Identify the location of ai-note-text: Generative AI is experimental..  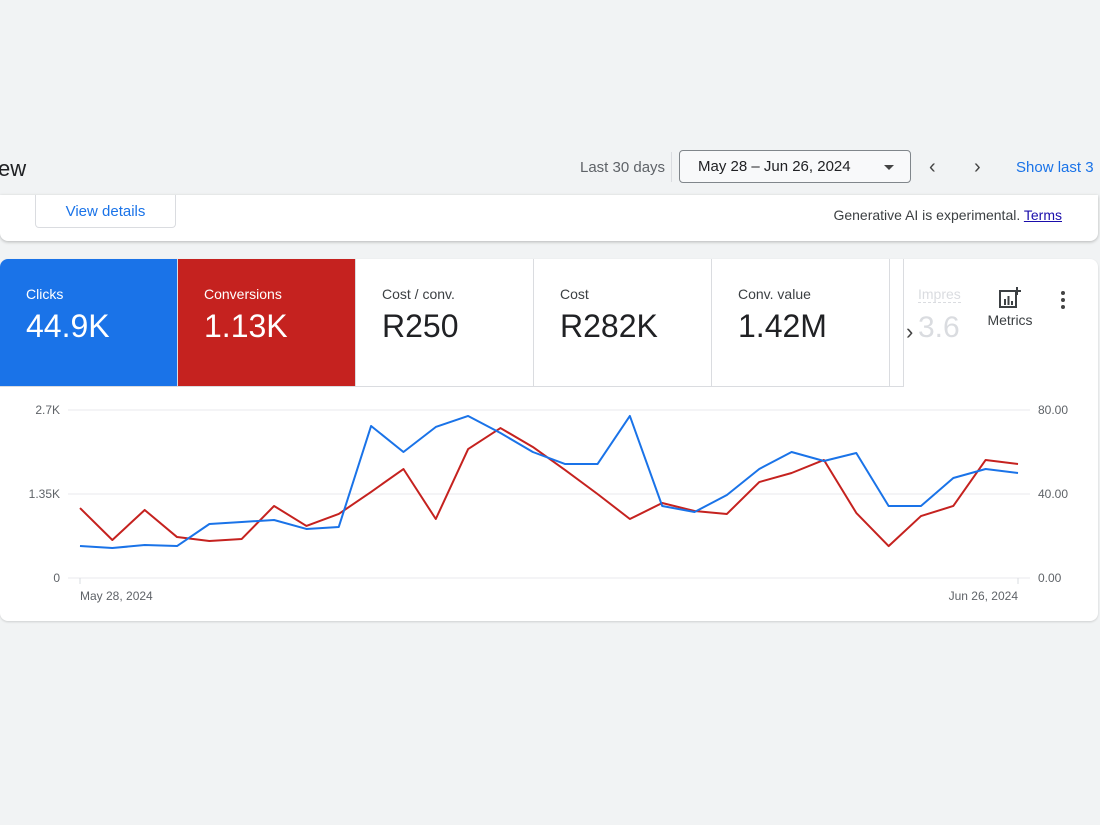
(927, 215).